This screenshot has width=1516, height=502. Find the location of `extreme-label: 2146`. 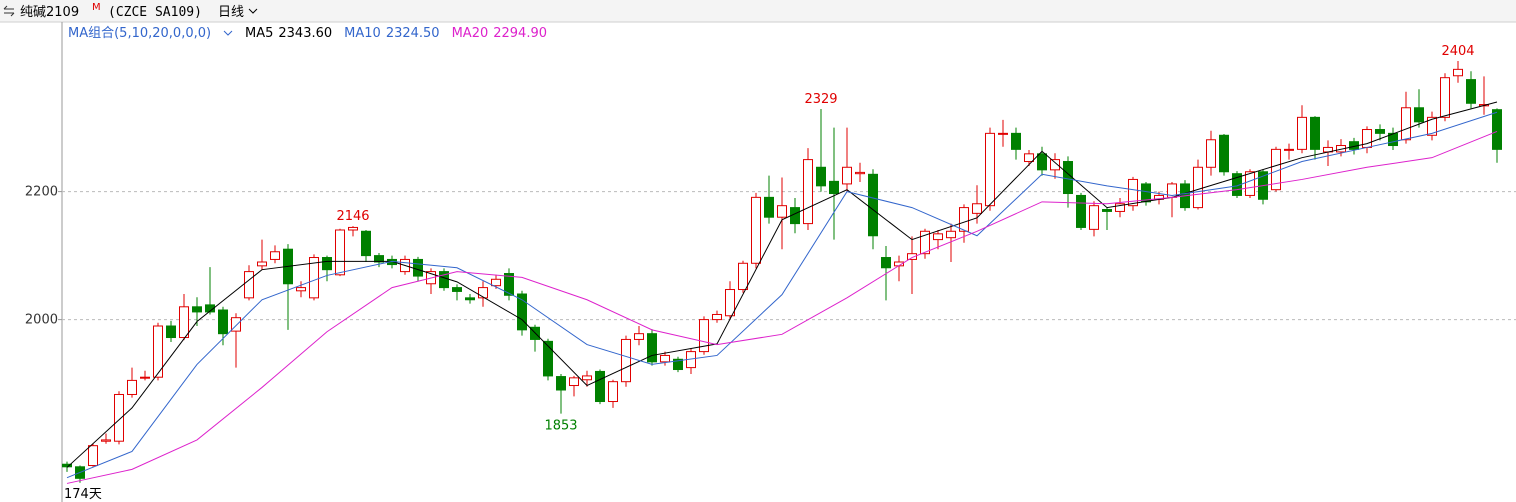

extreme-label: 2146 is located at coordinates (352, 216).